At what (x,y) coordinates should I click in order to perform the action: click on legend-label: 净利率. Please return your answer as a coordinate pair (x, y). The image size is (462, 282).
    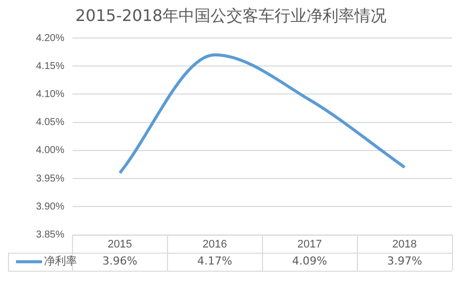
    Looking at the image, I should click on (60, 261).